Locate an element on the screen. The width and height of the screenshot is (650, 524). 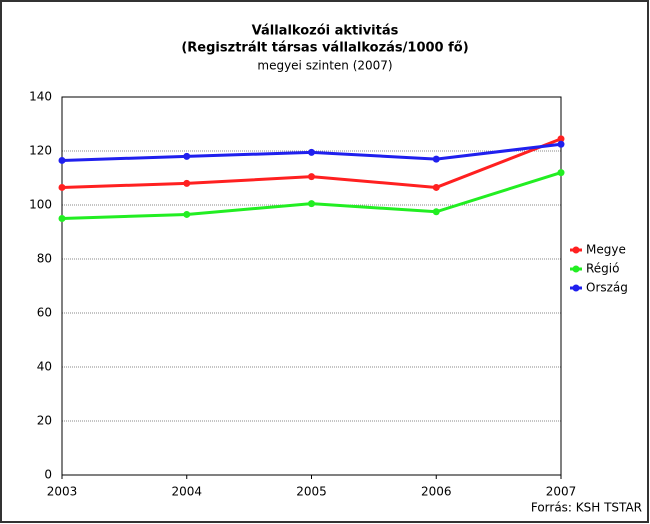
y-tick-label: 100 is located at coordinates (40, 205).